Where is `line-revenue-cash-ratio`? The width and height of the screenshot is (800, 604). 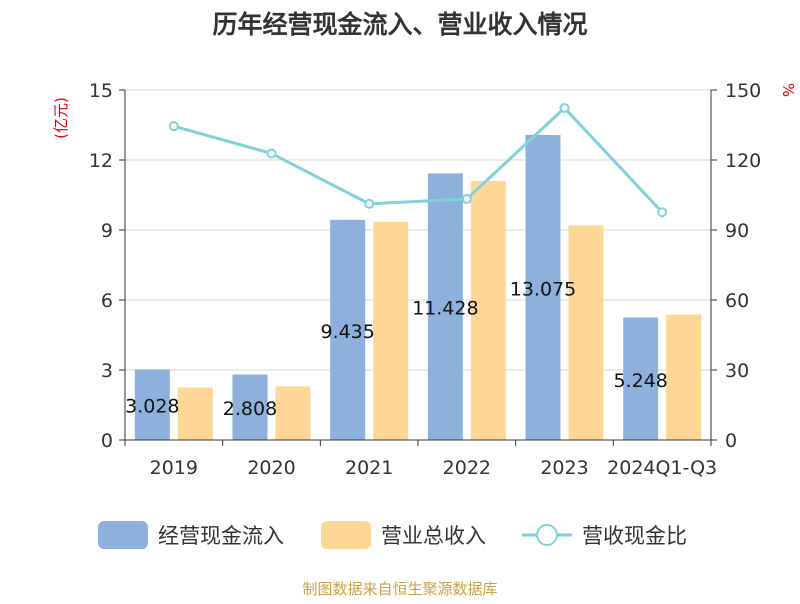
line-revenue-cash-ratio is located at coordinates (418, 159).